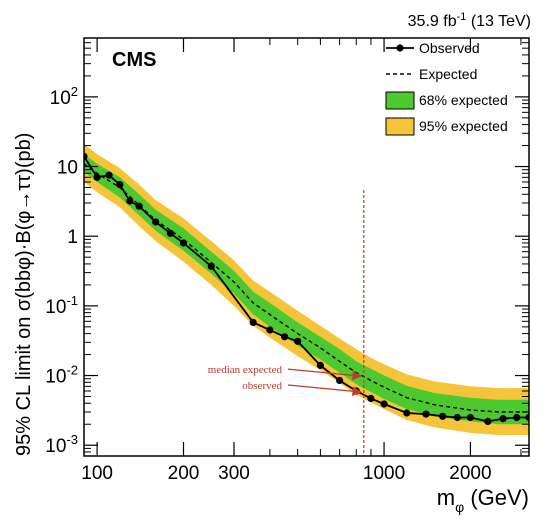 The height and width of the screenshot is (519, 543). What do you see at coordinates (400, 48) in the screenshot?
I see `legend-observed-marker` at bounding box center [400, 48].